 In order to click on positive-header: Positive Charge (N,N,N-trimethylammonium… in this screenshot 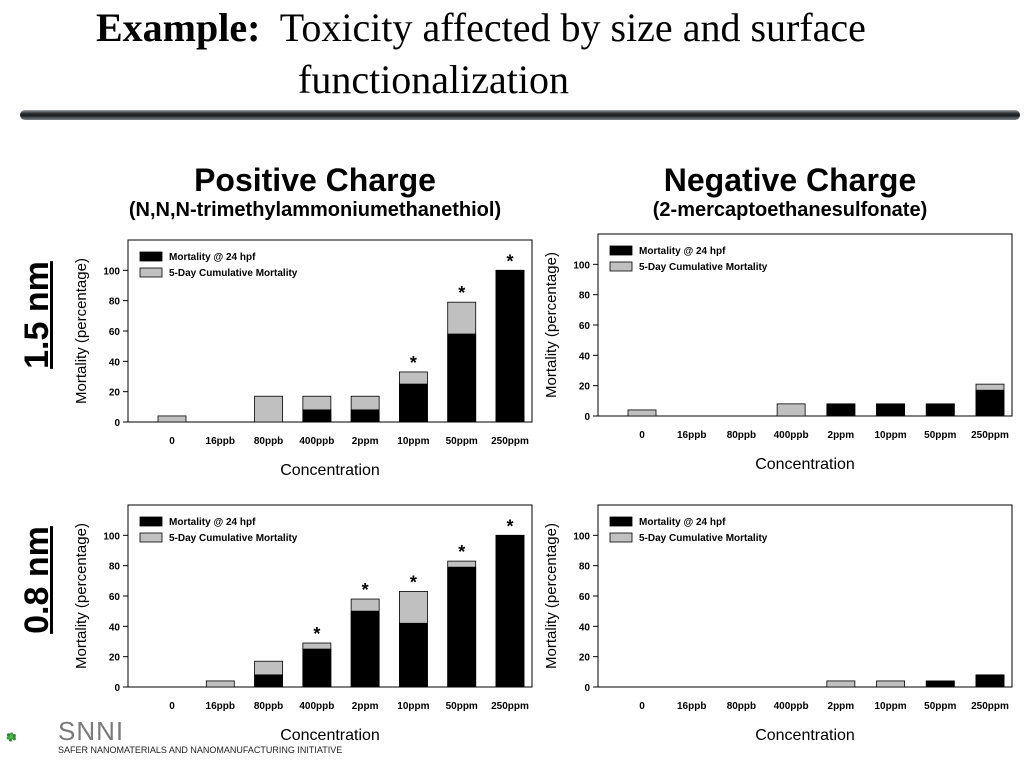, I will do `click(315, 192)`.